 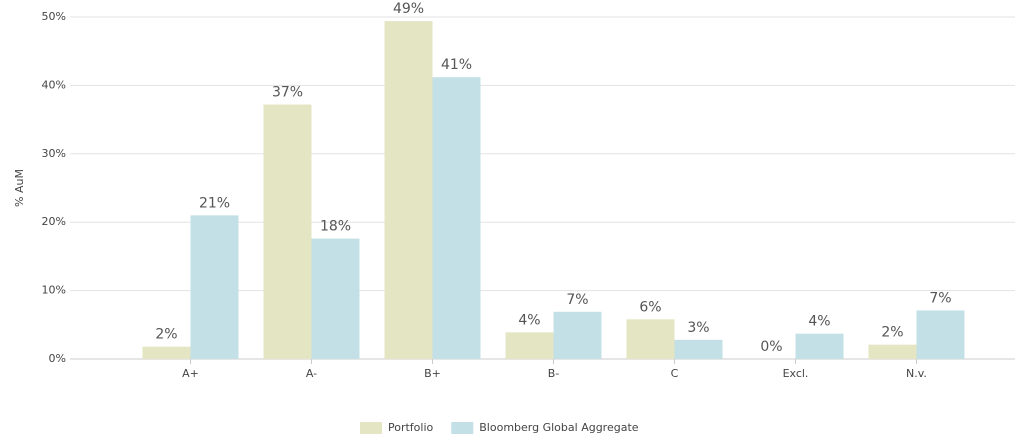 I want to click on value-label: 0%, so click(x=771, y=347).